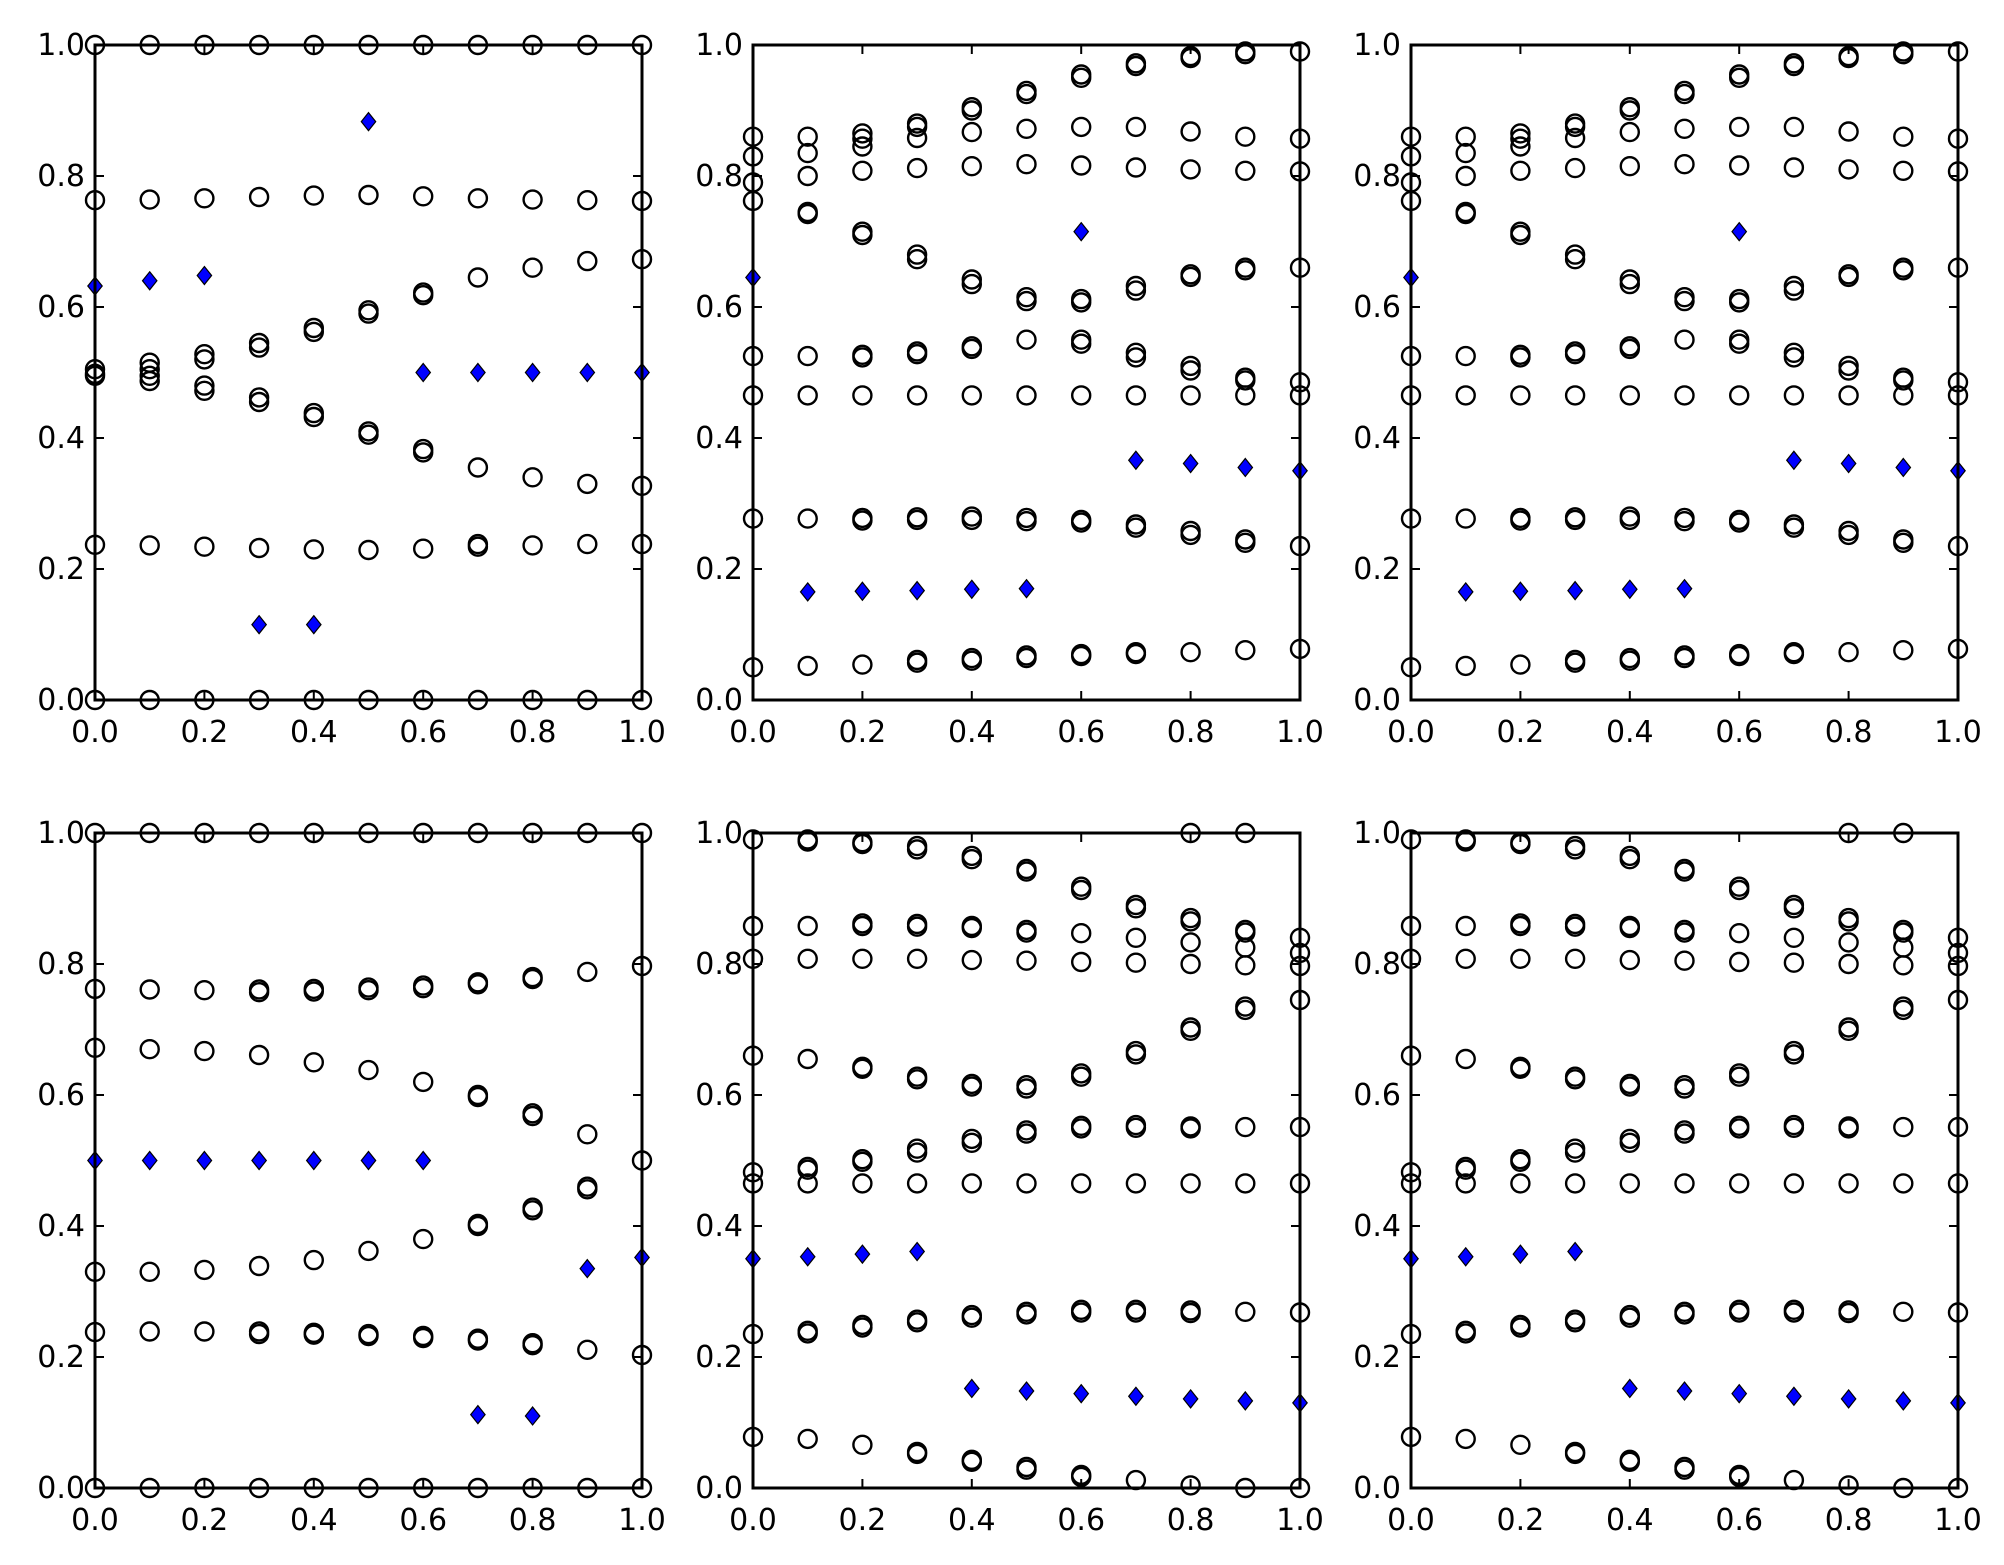 The height and width of the screenshot is (1565, 2004). Describe the element at coordinates (1411, 732) in the screenshot. I see `x-tick-label: 0.0` at that location.